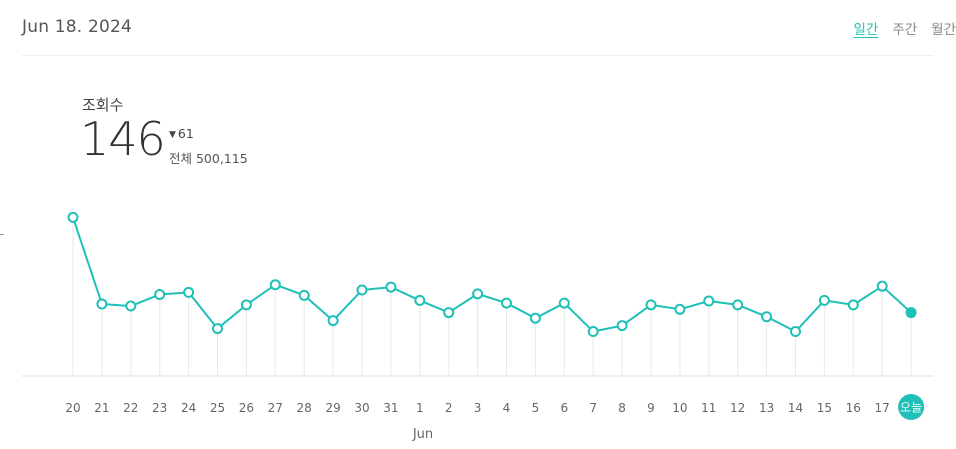  I want to click on x-axis-month-label: Jun, so click(423, 434).